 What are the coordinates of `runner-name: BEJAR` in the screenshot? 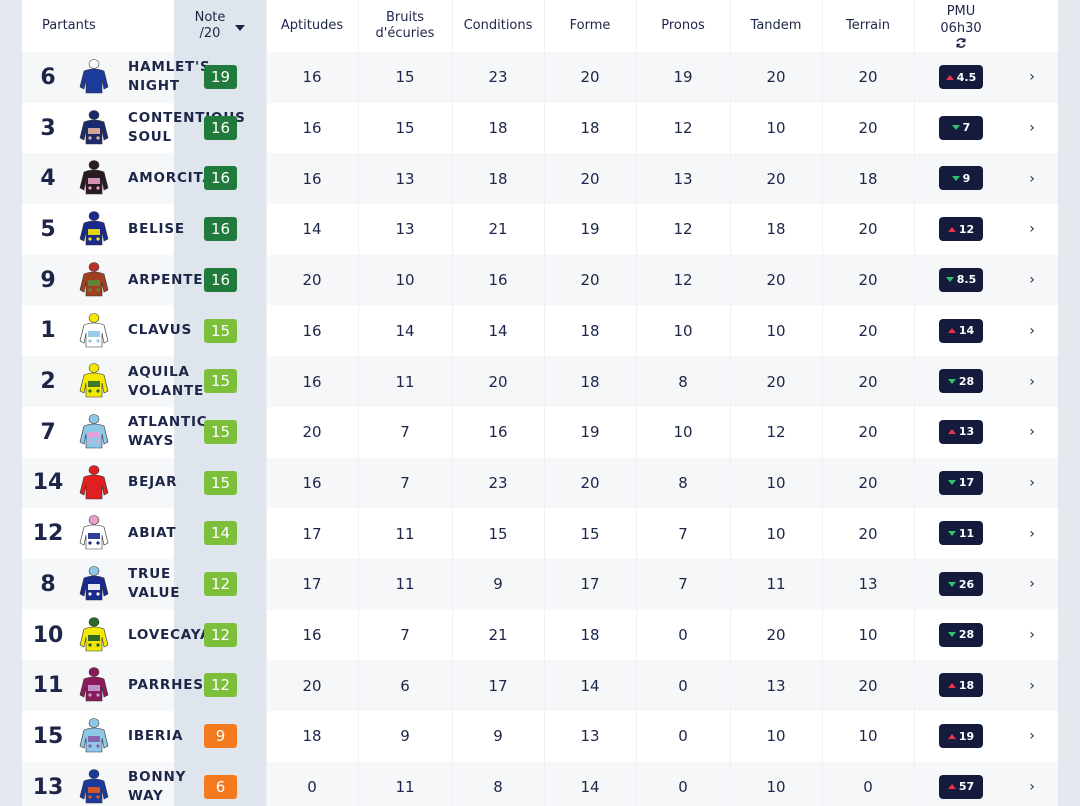 It's located at (153, 482).